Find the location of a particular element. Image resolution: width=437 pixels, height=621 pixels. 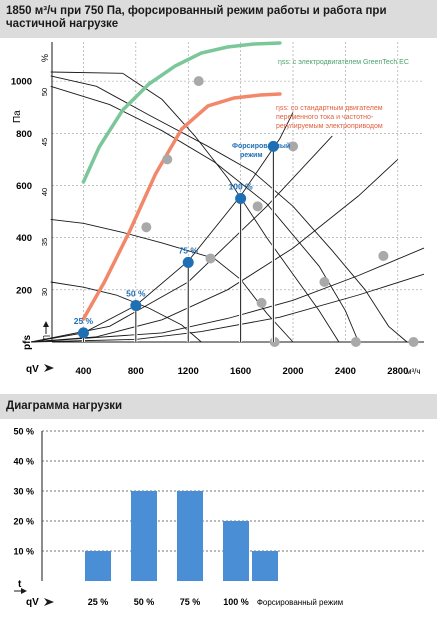

x-tick-label: 800 is located at coordinates (136, 371).